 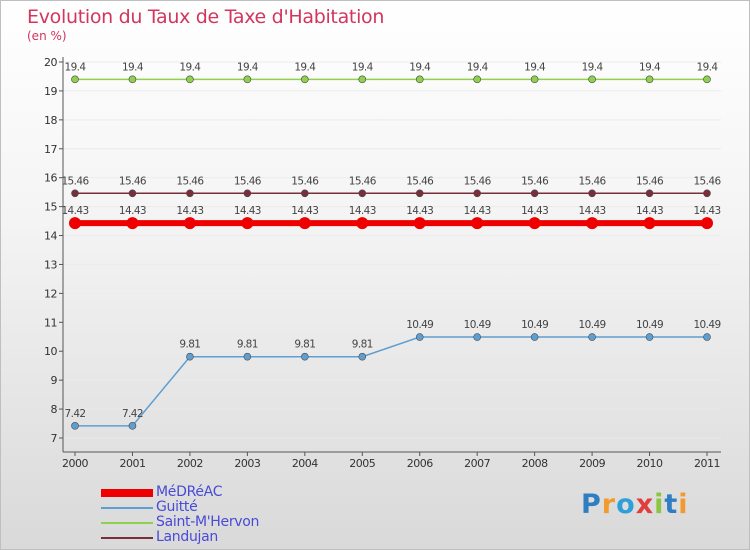 I want to click on y-tick-label: 19, so click(x=50, y=91).